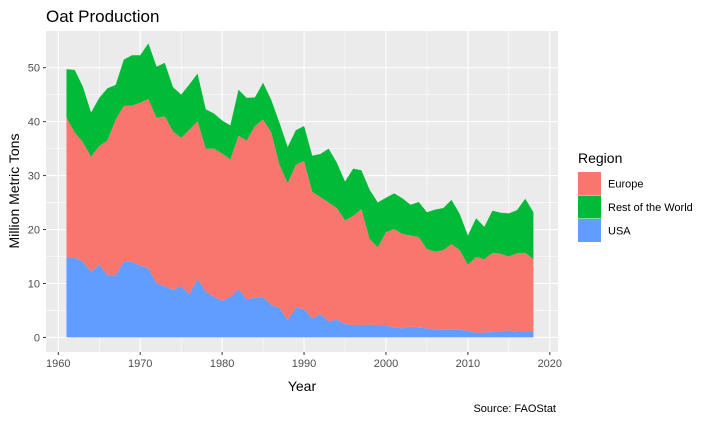 This screenshot has height=421, width=718. What do you see at coordinates (34, 284) in the screenshot?
I see `y-tick-label: 10` at bounding box center [34, 284].